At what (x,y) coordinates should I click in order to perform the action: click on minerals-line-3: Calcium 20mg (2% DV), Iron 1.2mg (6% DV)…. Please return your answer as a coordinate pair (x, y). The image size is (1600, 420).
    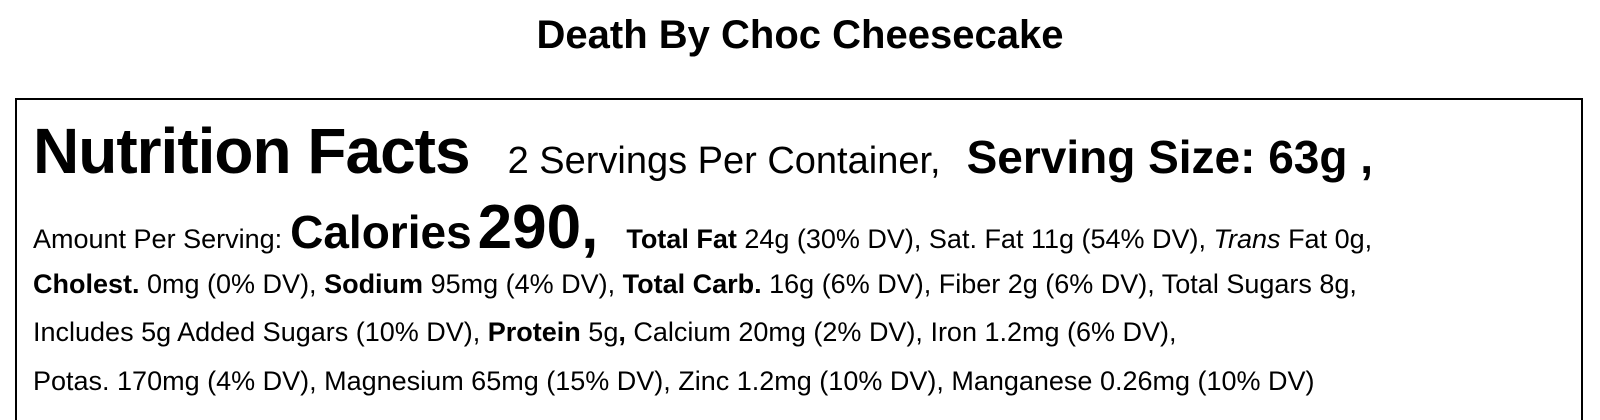
    Looking at the image, I should click on (901, 332).